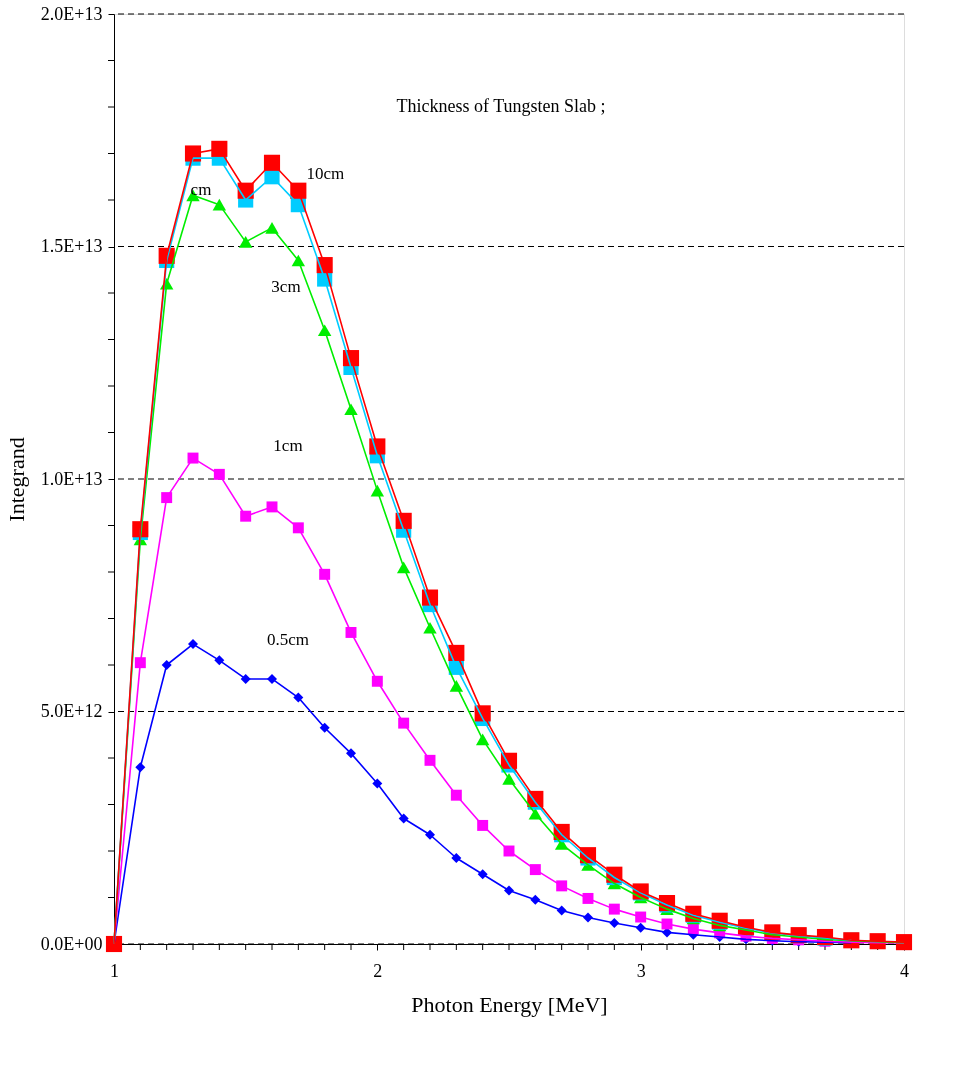 The width and height of the screenshot is (963, 1082). What do you see at coordinates (71, 943) in the screenshot?
I see `y-tick-label: 0.0E+00` at bounding box center [71, 943].